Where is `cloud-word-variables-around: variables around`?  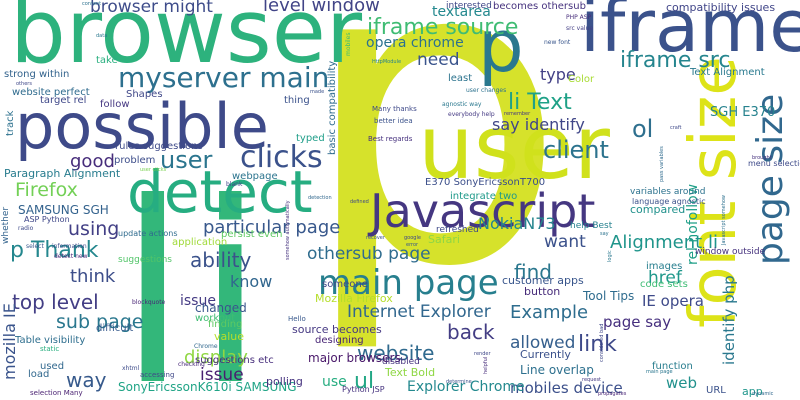
cloud-word-variables-around: variables around is located at coordinates (668, 192).